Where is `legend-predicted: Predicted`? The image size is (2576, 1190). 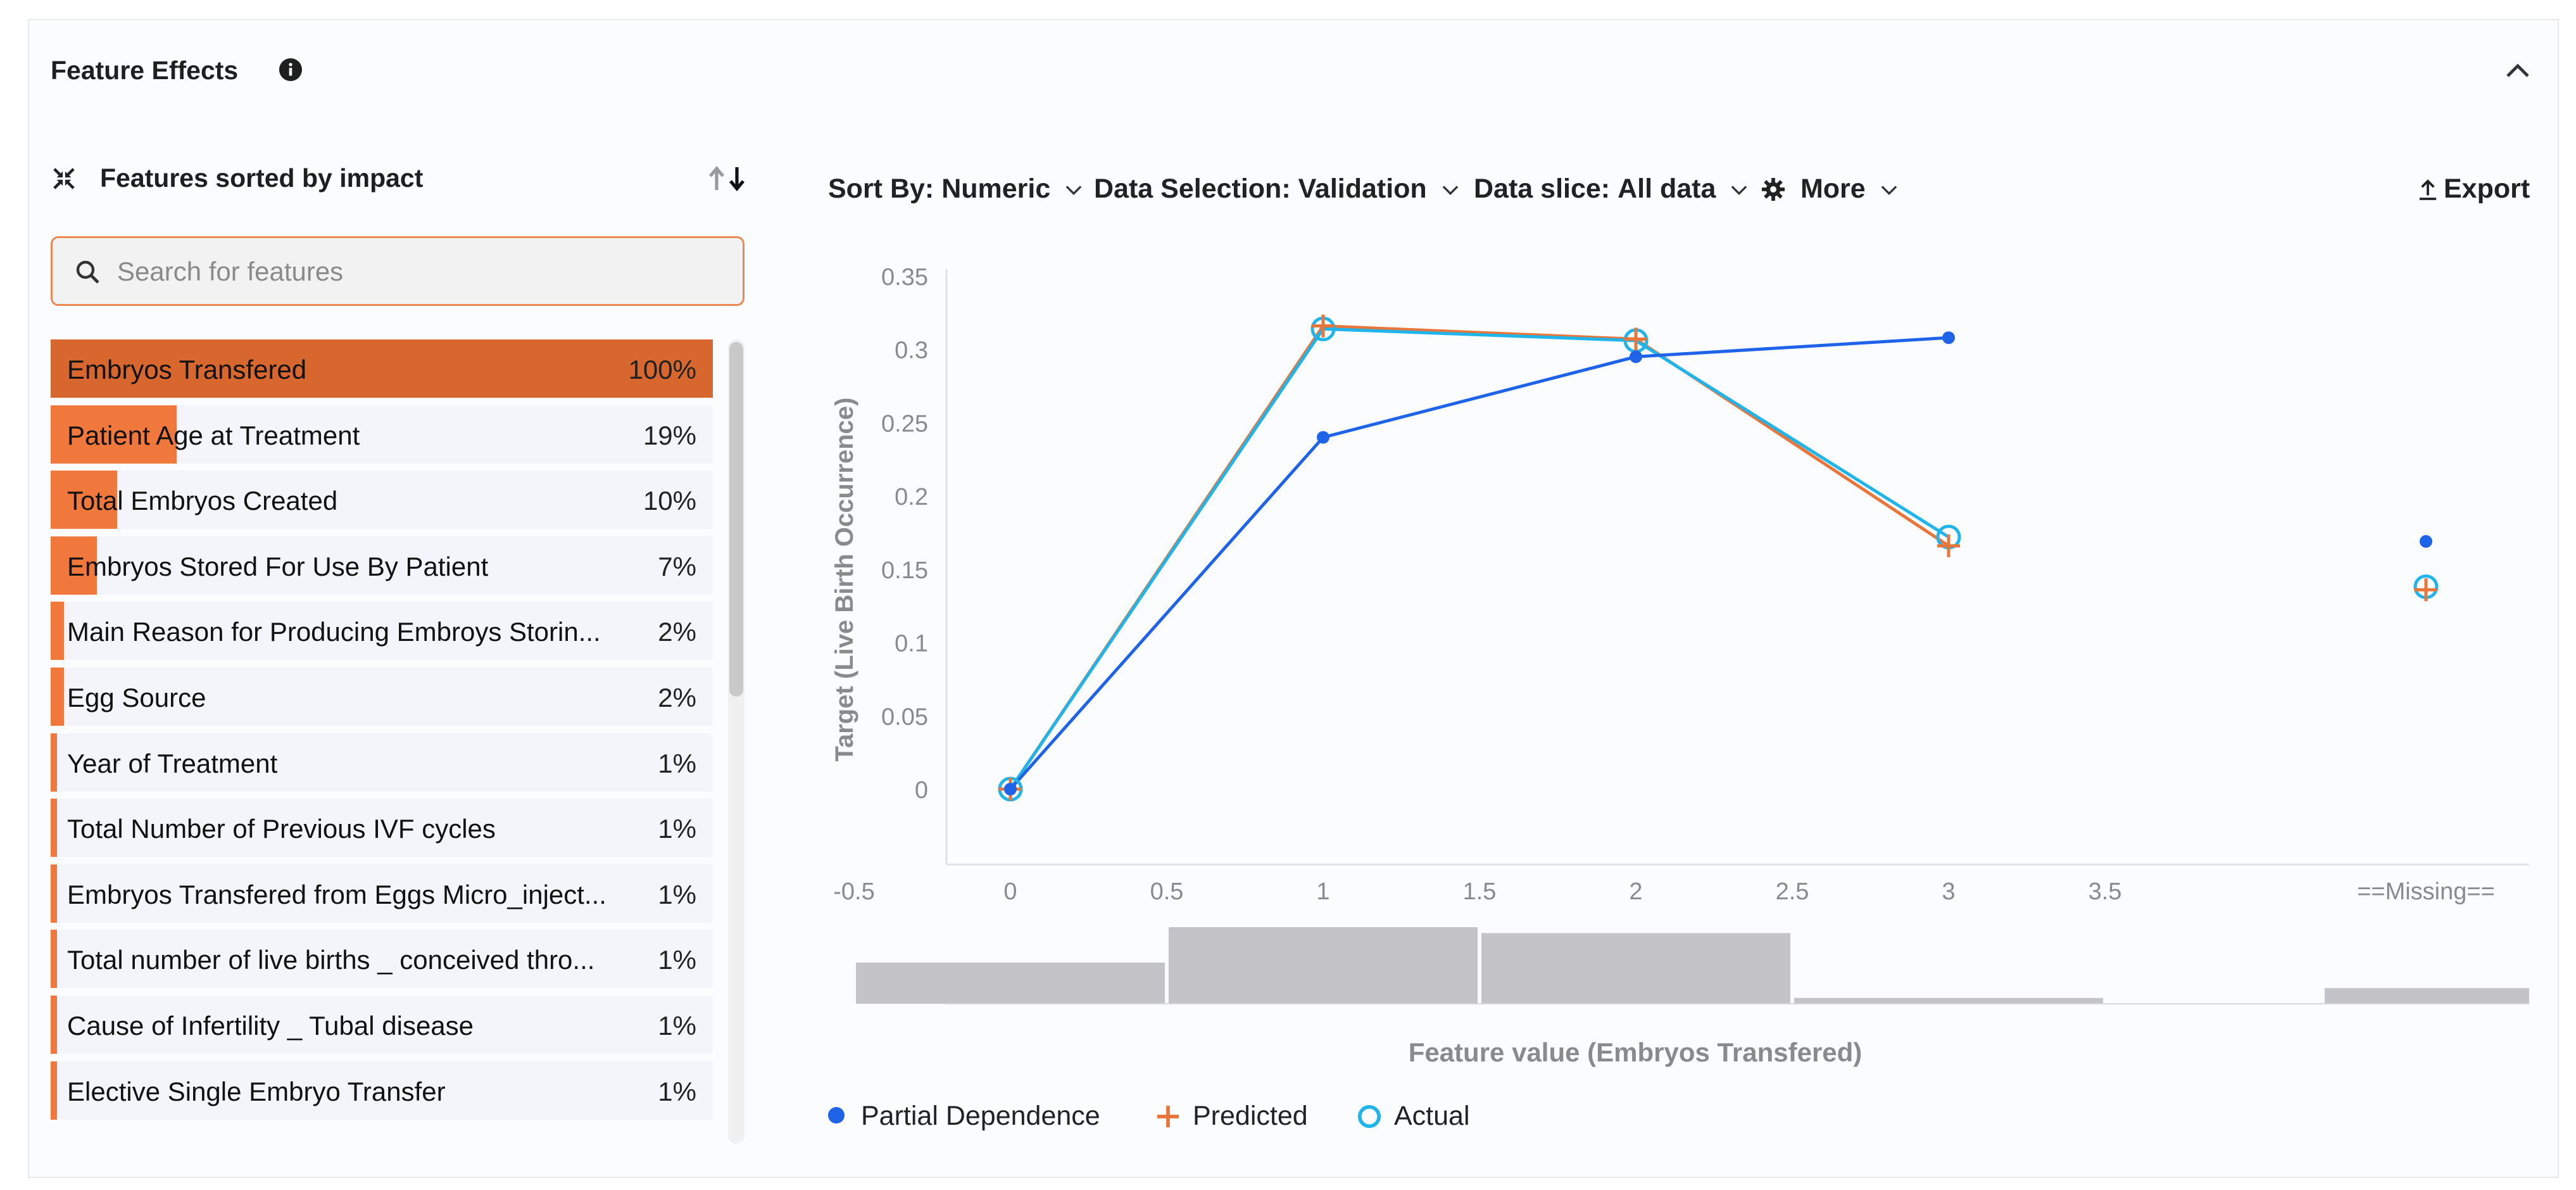
legend-predicted: Predicted is located at coordinates (1232, 1116).